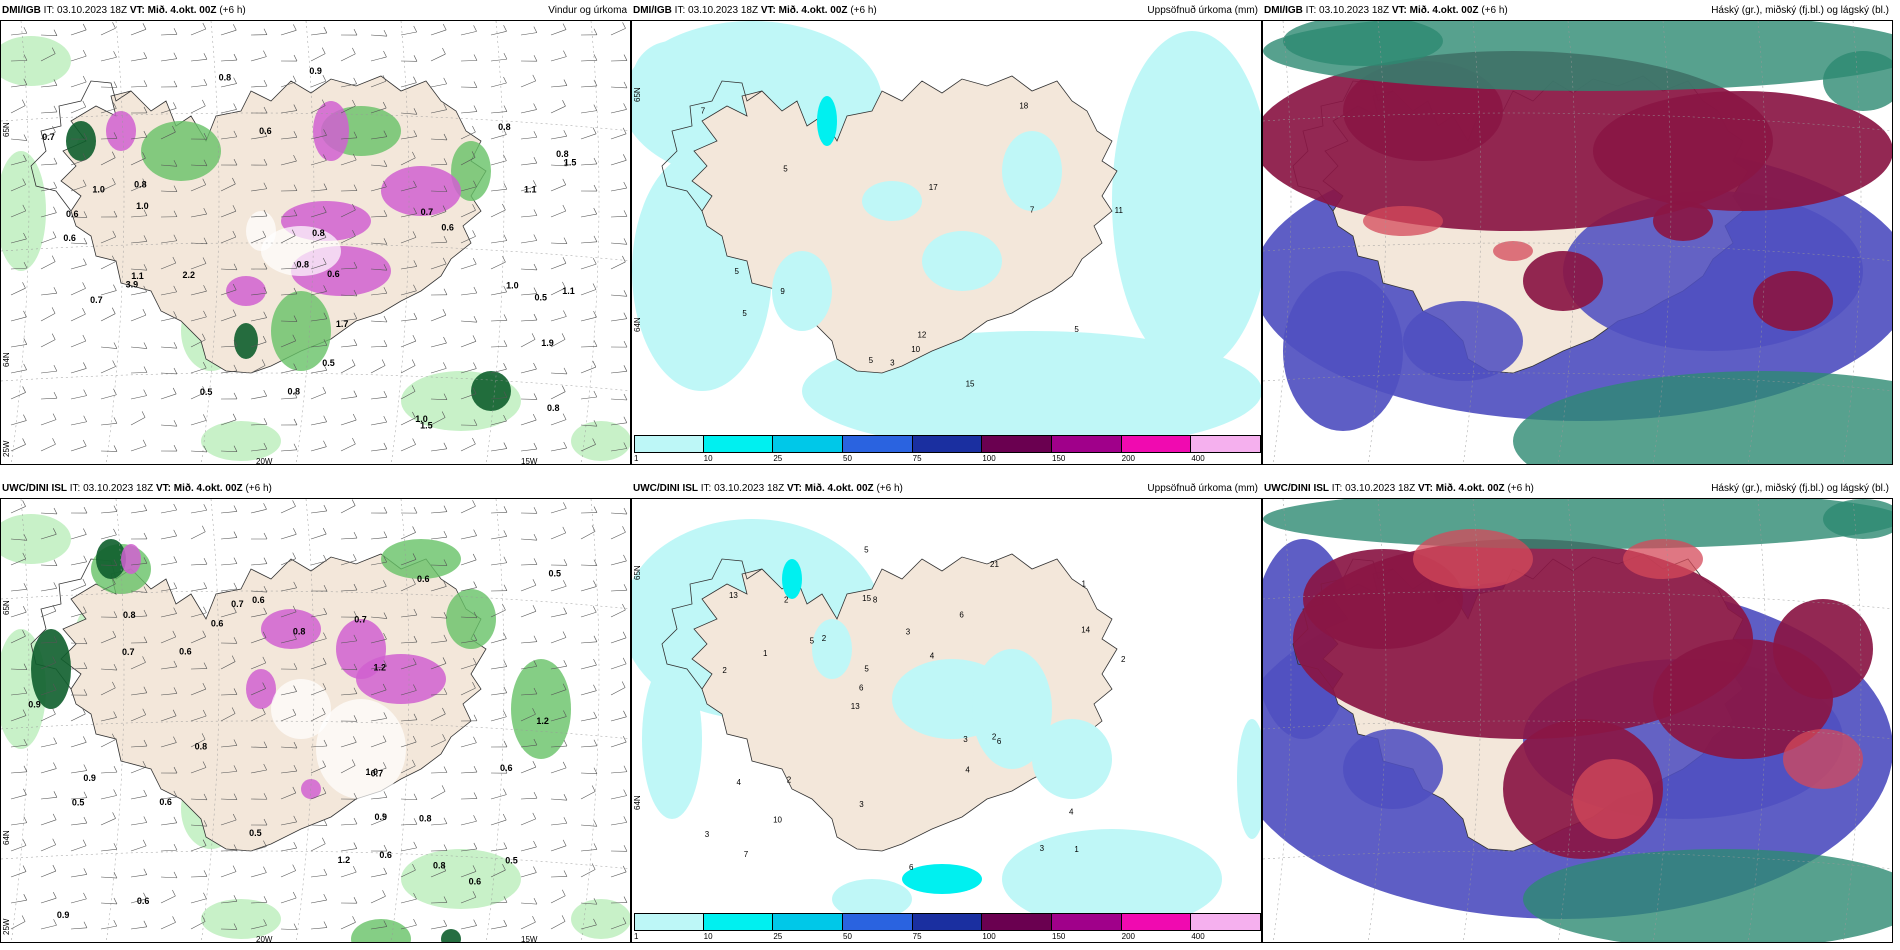  Describe the element at coordinates (451, 935) in the screenshot. I see `precip-area-heavy` at that location.